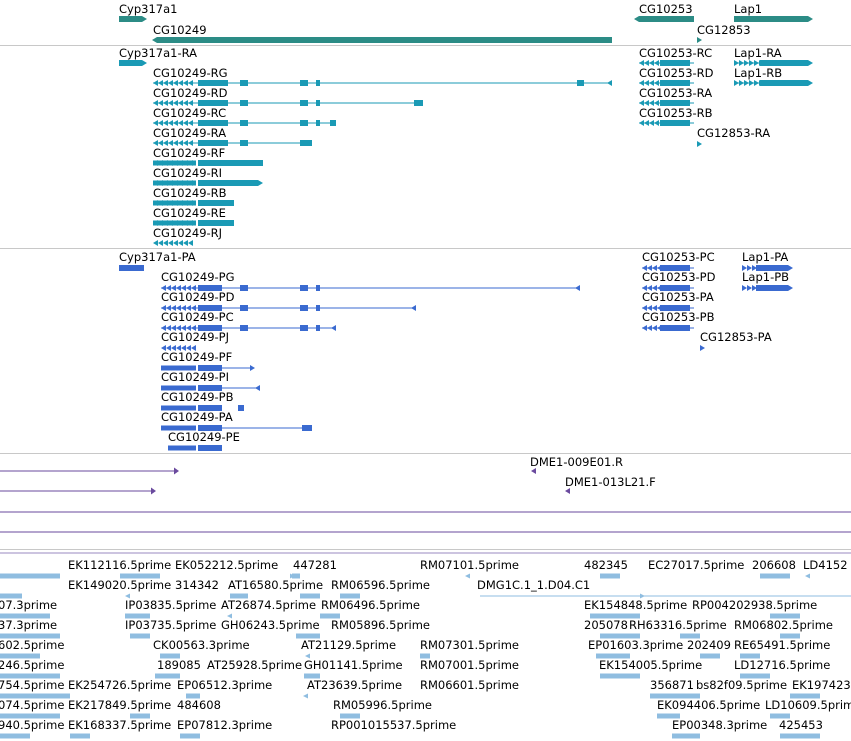  I want to click on clone-label: DME1-013L21.F, so click(610, 482).